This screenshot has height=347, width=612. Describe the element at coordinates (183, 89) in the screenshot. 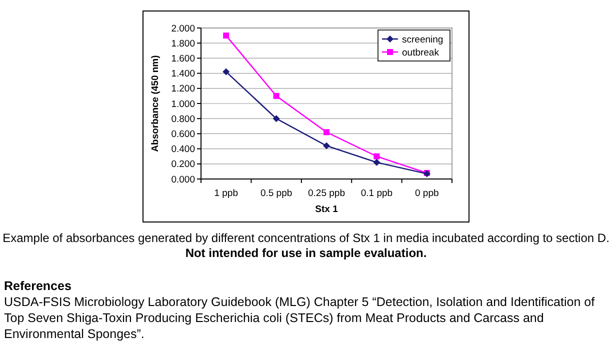

I see `y-tick-label: 1.200` at that location.